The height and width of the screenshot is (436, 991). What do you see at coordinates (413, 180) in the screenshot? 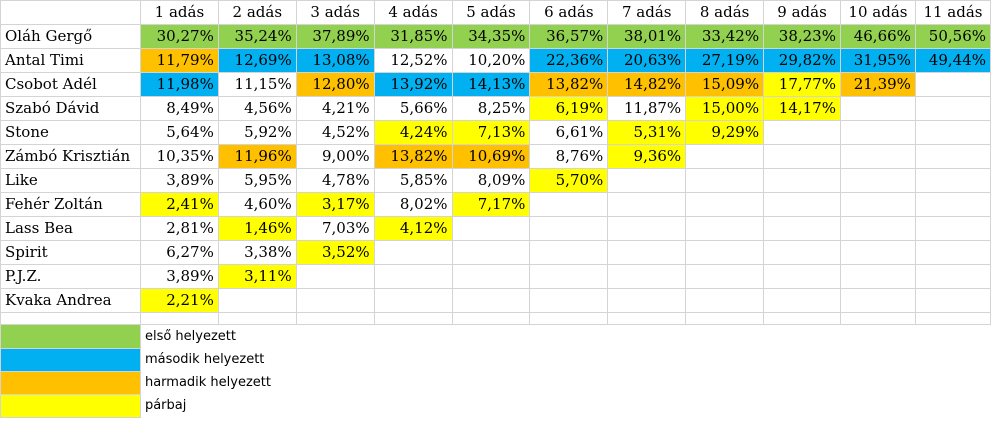
I see `vote-percent-cell: 5,85%` at bounding box center [413, 180].